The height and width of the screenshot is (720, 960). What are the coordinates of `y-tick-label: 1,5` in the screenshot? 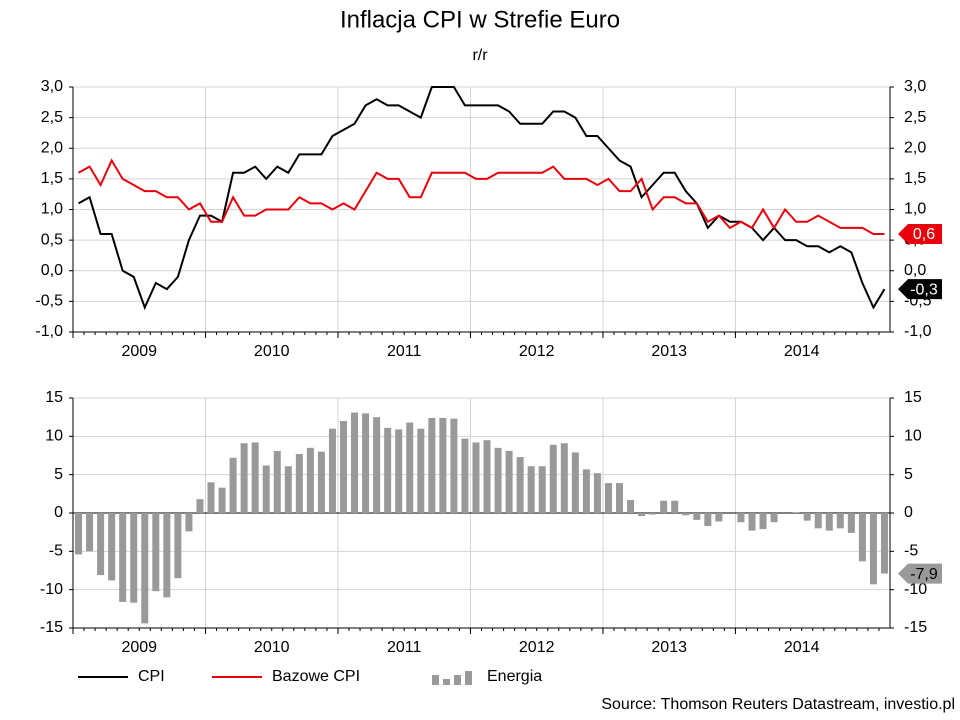 It's located at (52, 178).